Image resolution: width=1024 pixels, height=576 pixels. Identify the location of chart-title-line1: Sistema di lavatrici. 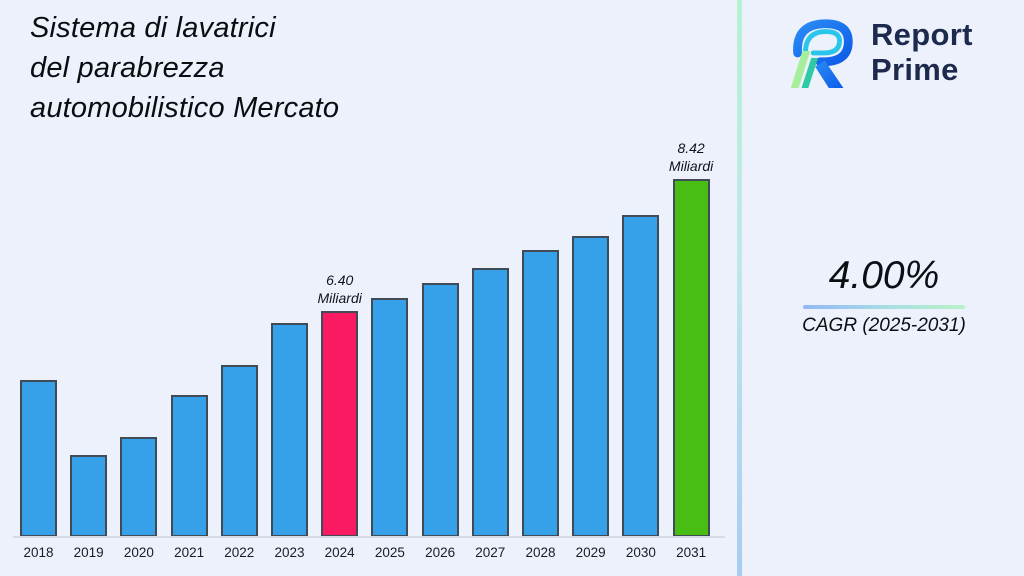
(153, 28).